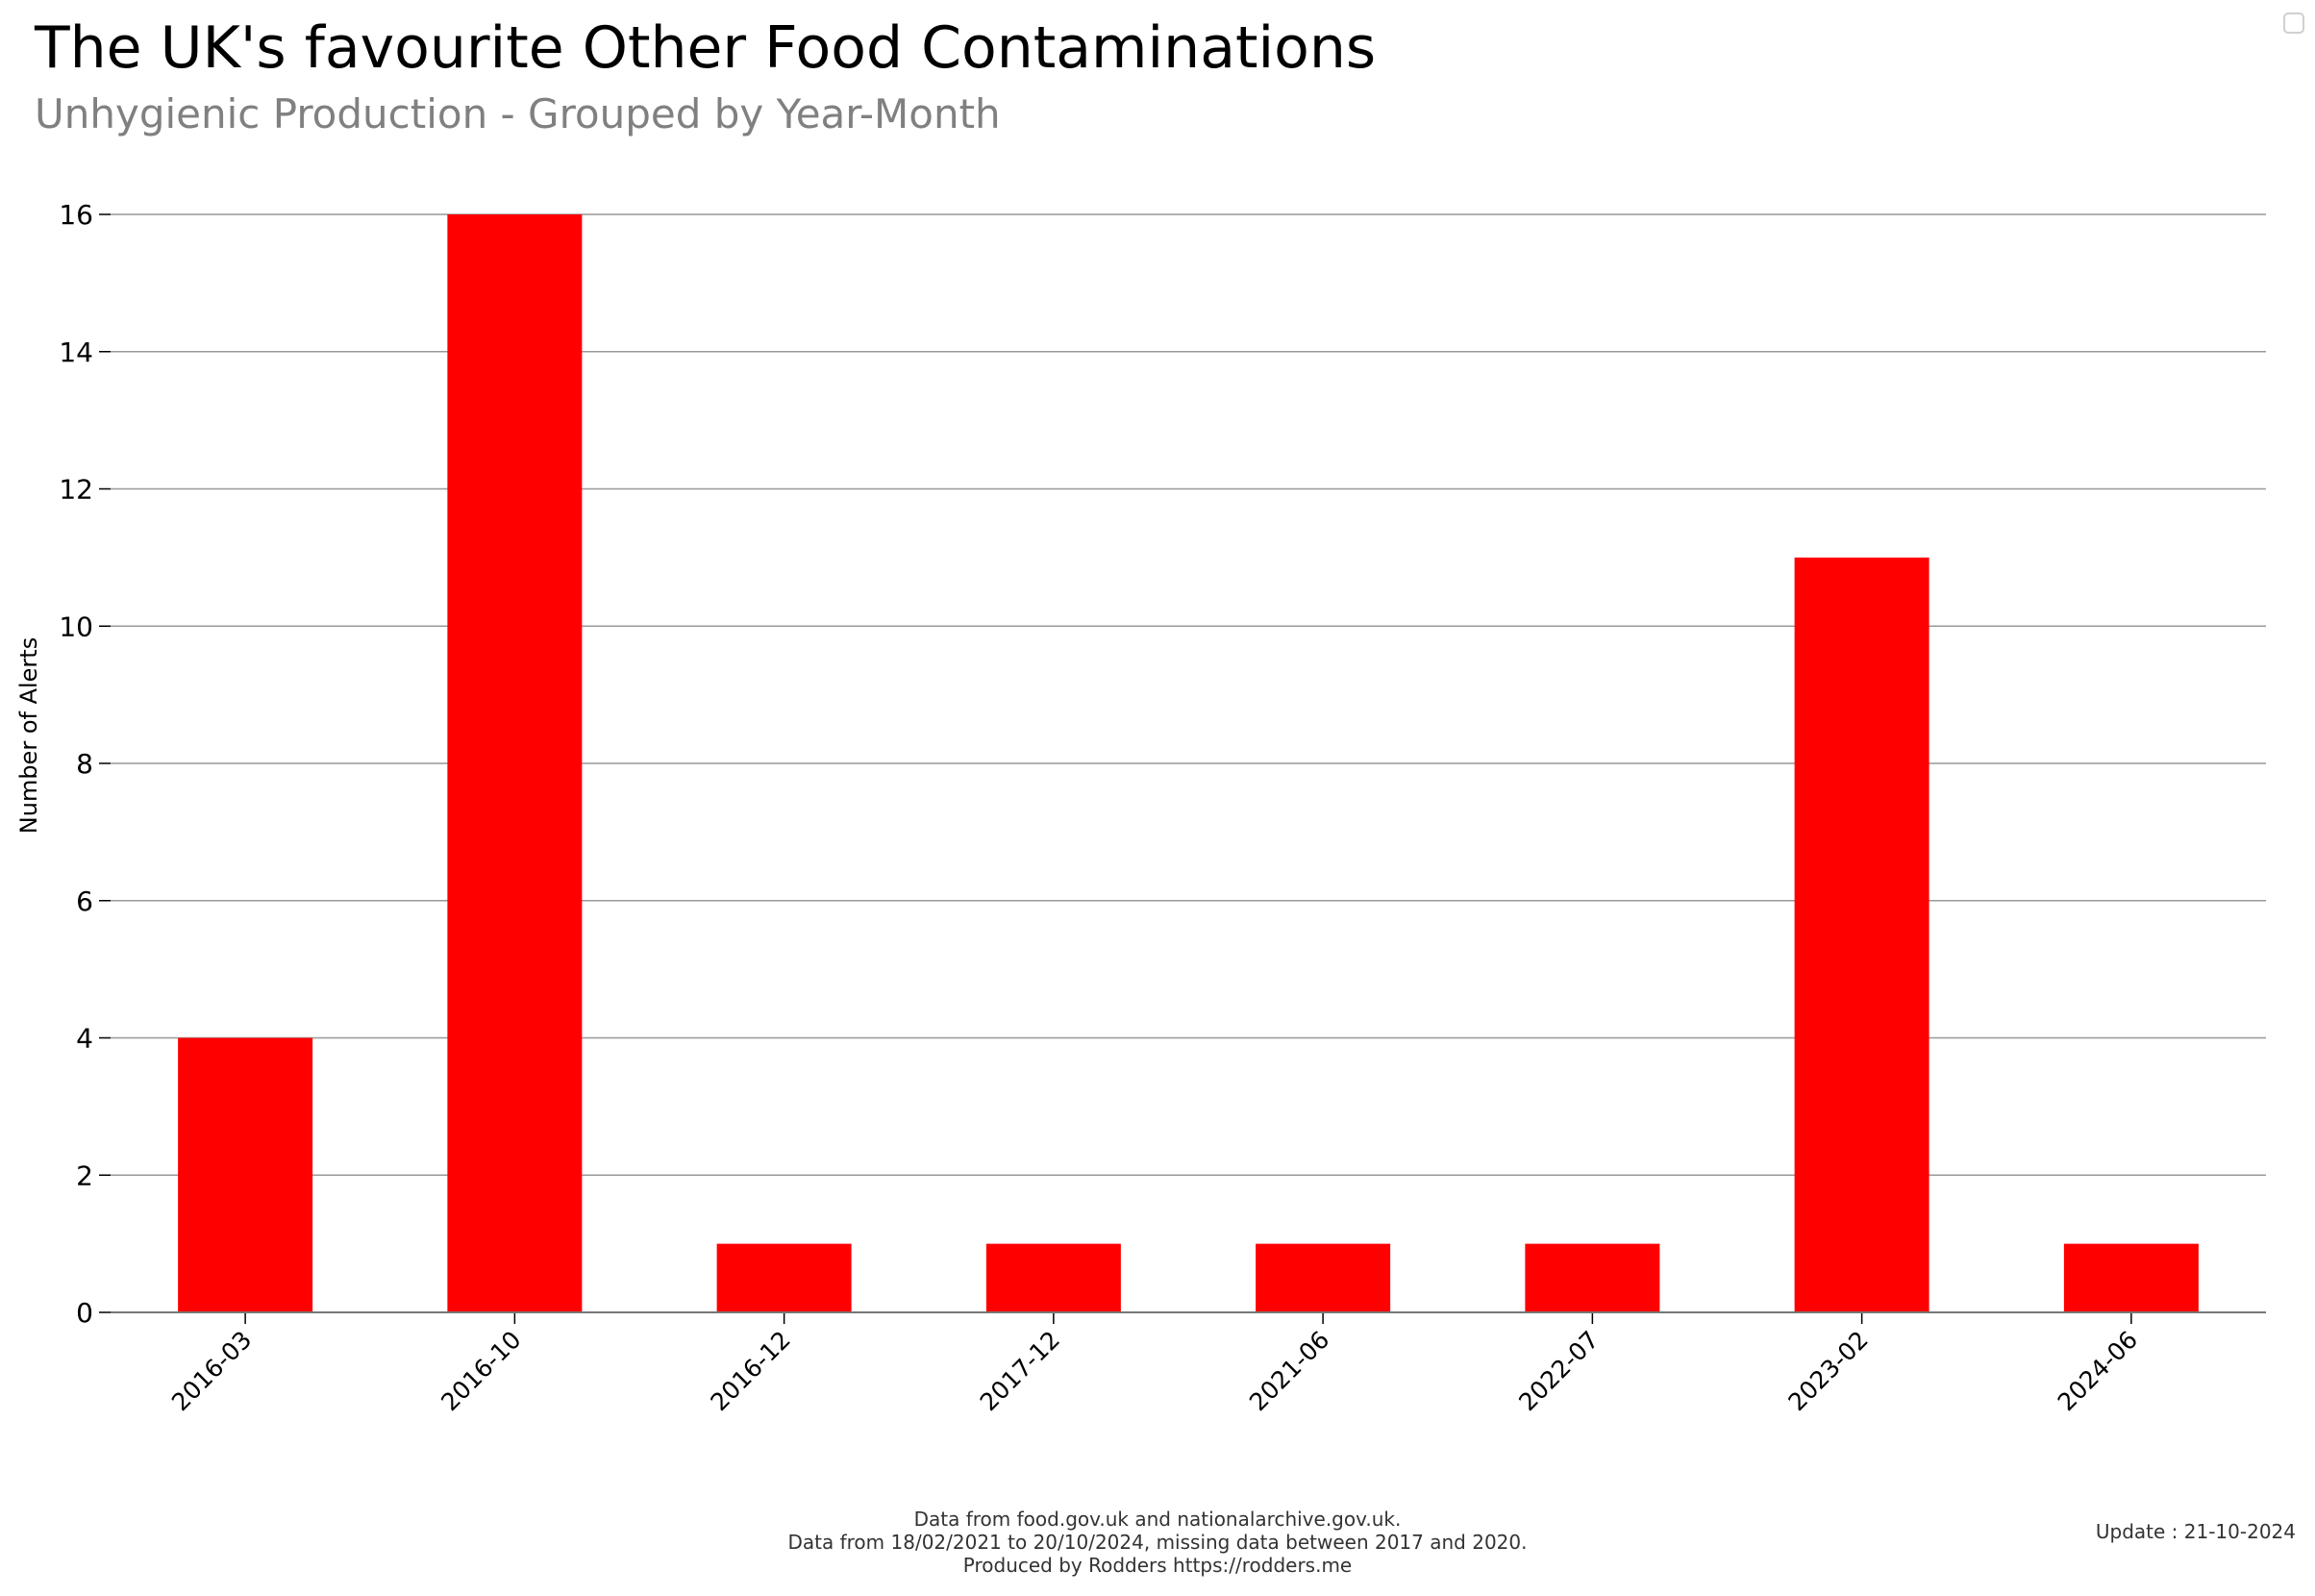 This screenshot has height=1596, width=2315. I want to click on x-tick-label: 2016-03, so click(211, 1371).